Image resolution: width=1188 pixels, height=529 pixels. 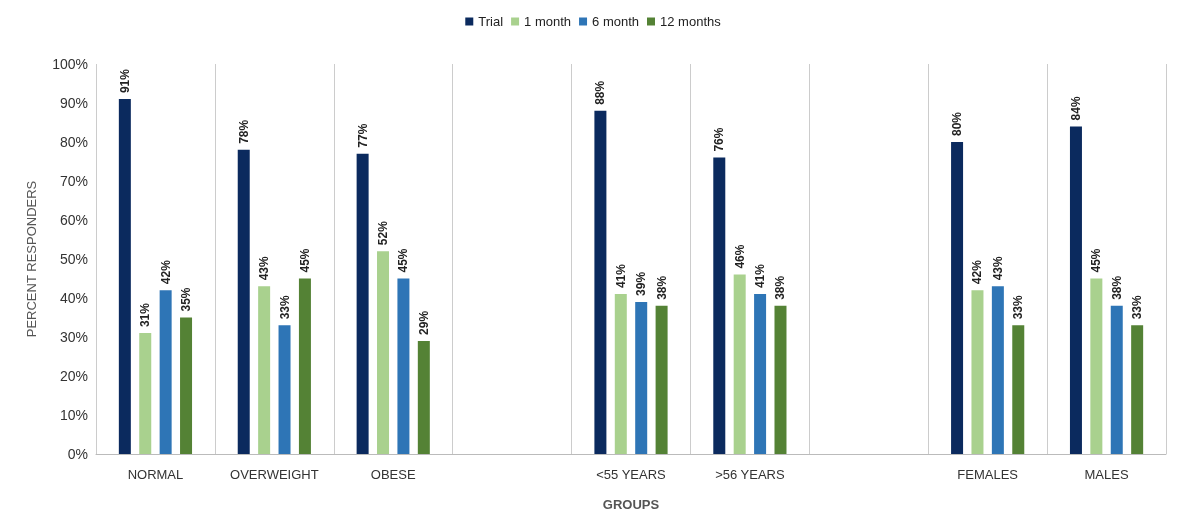 I want to click on legend-label: 1 month, so click(x=548, y=21).